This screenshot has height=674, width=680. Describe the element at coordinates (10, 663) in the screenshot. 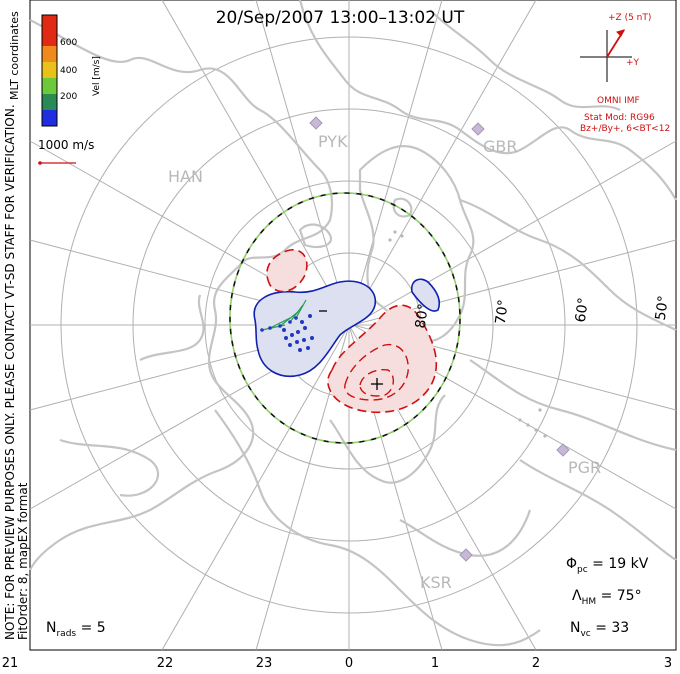

I see `mlt-label-21: 21` at that location.